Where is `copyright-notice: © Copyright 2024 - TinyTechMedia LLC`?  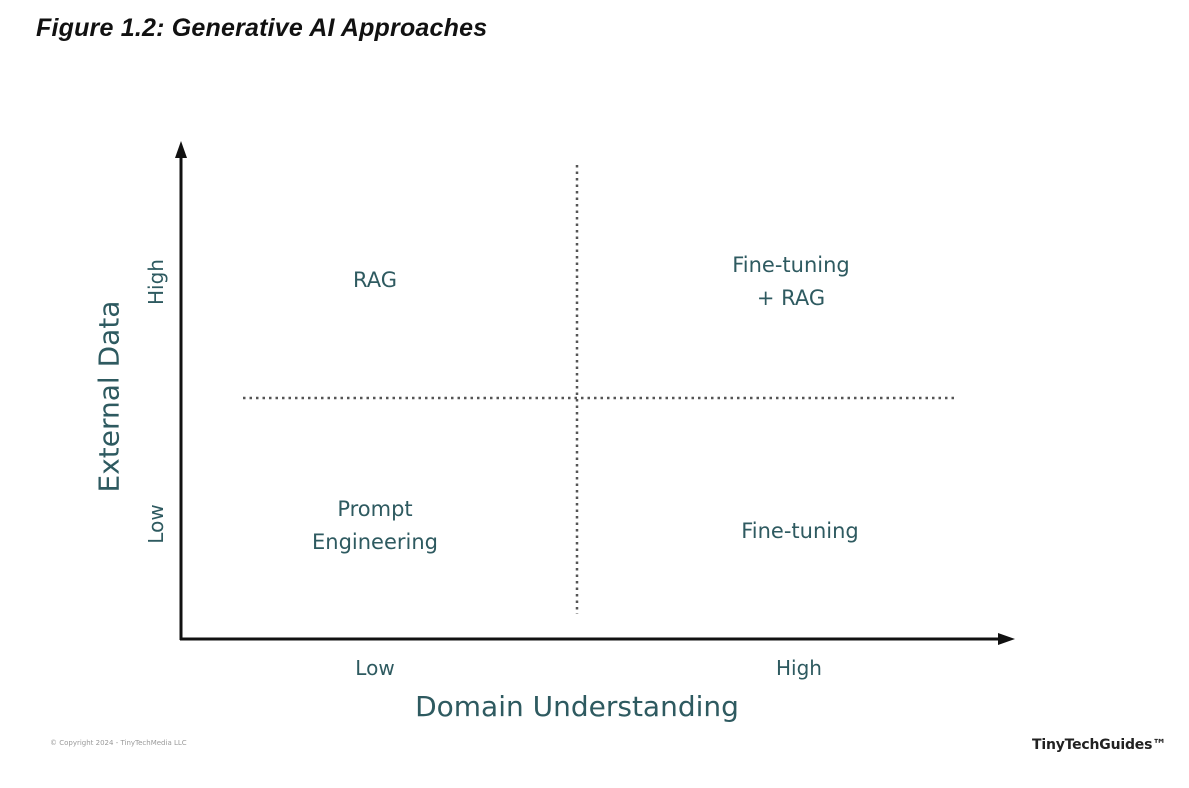
copyright-notice: © Copyright 2024 - TinyTechMedia LLC is located at coordinates (118, 743).